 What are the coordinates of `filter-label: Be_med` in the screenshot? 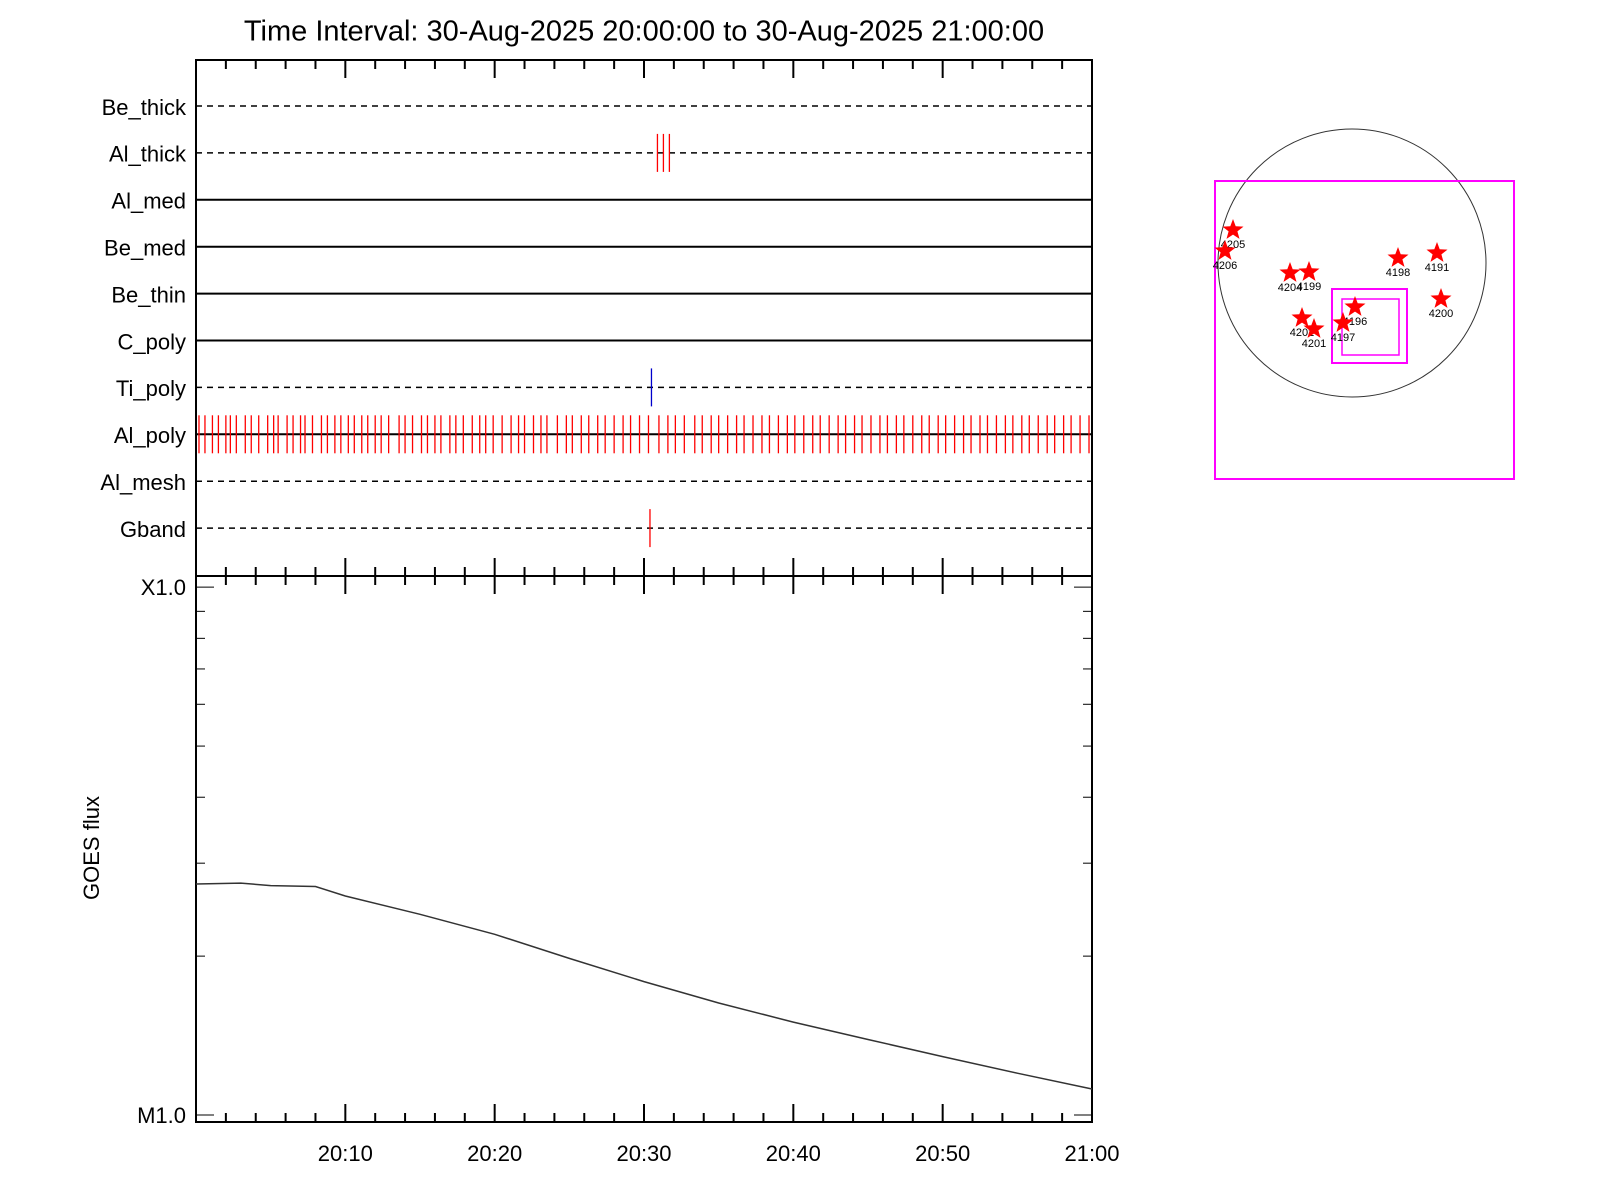 It's located at (145, 248).